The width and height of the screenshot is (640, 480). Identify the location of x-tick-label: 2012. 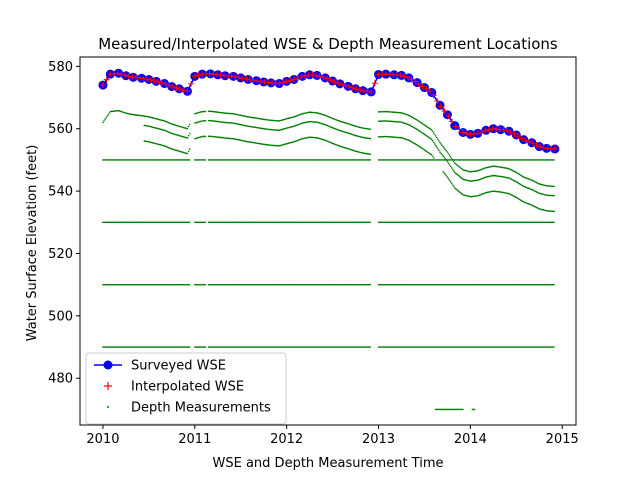
(286, 439).